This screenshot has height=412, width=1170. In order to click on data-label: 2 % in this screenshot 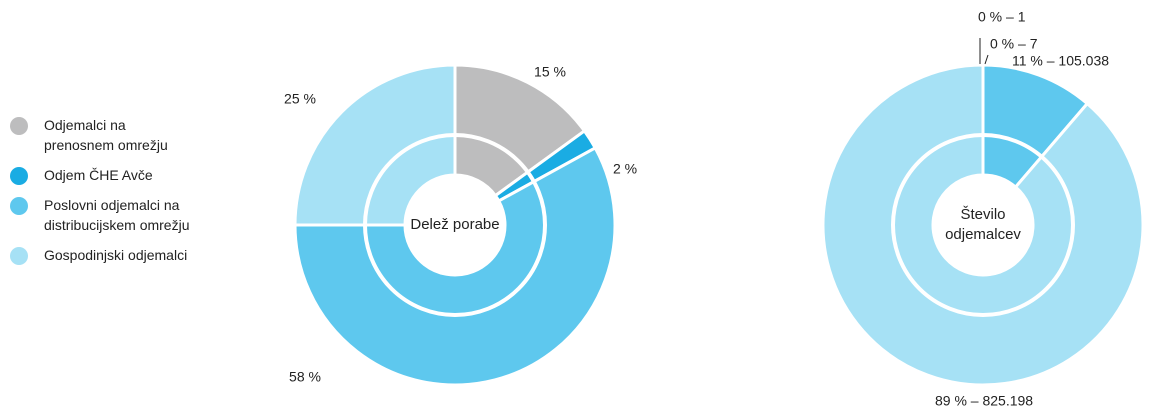, I will do `click(625, 169)`.